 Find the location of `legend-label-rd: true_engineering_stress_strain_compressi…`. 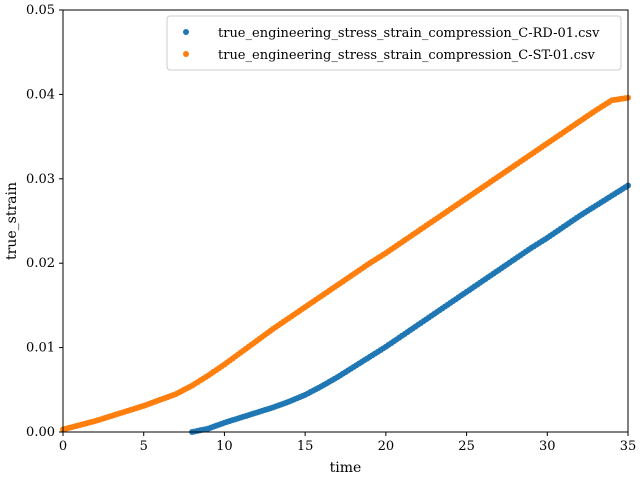

legend-label-rd: true_engineering_stress_strain_compressi… is located at coordinates (409, 33).